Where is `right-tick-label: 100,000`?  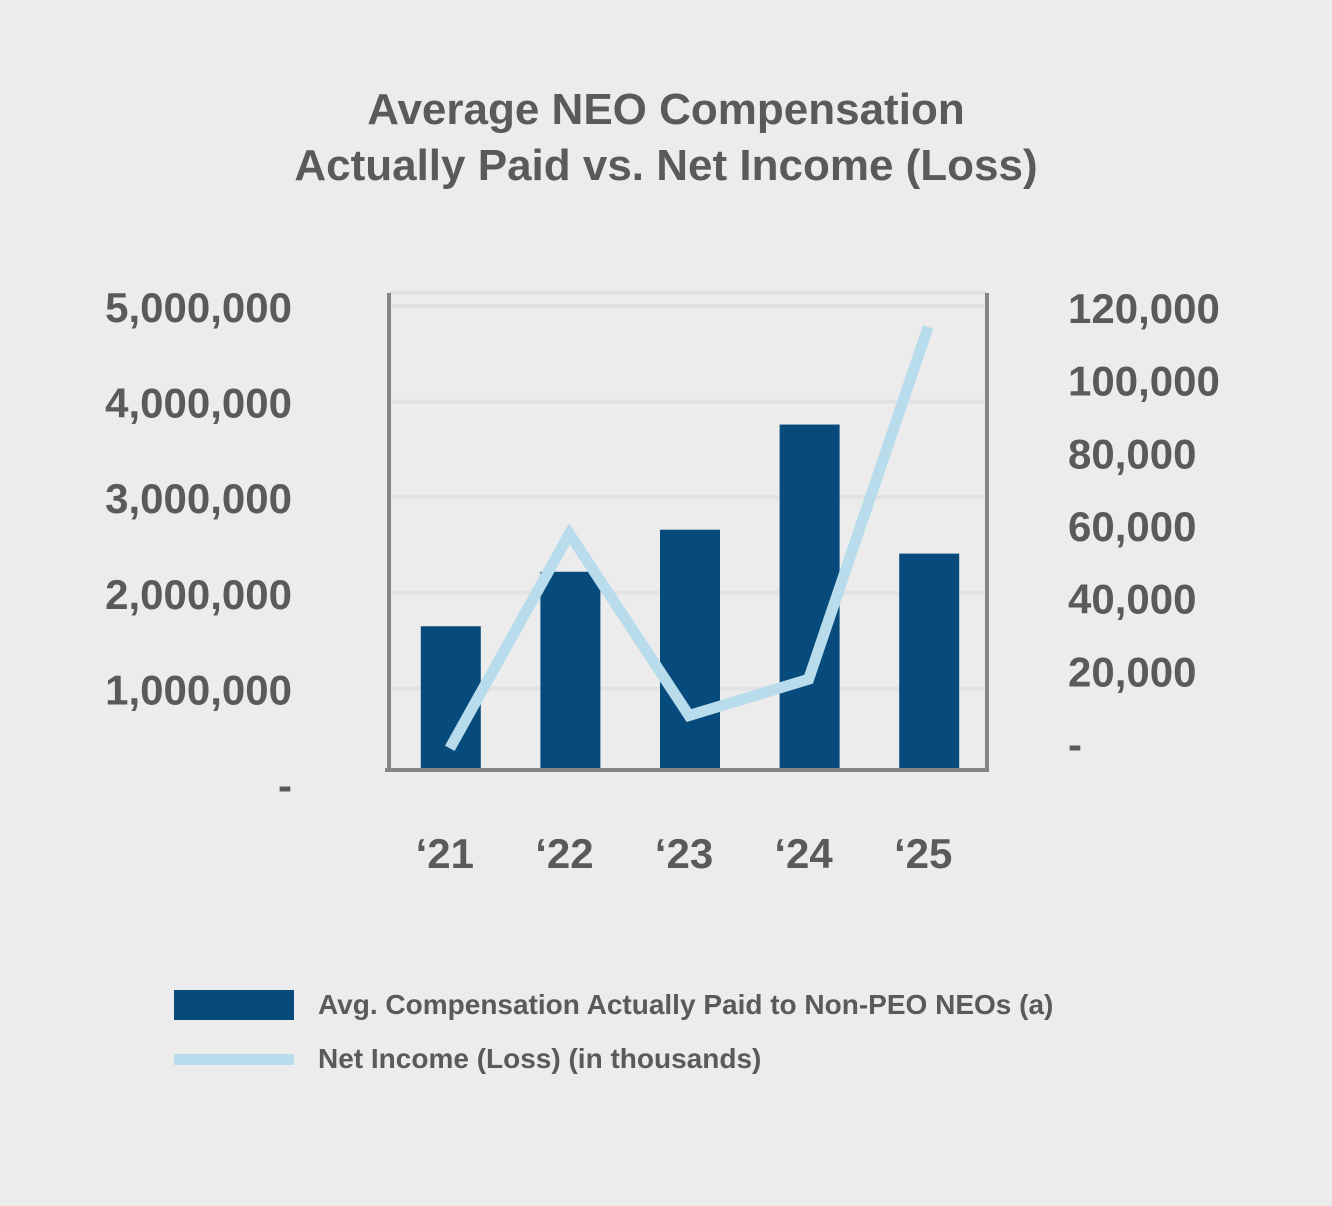 right-tick-label: 100,000 is located at coordinates (1144, 381).